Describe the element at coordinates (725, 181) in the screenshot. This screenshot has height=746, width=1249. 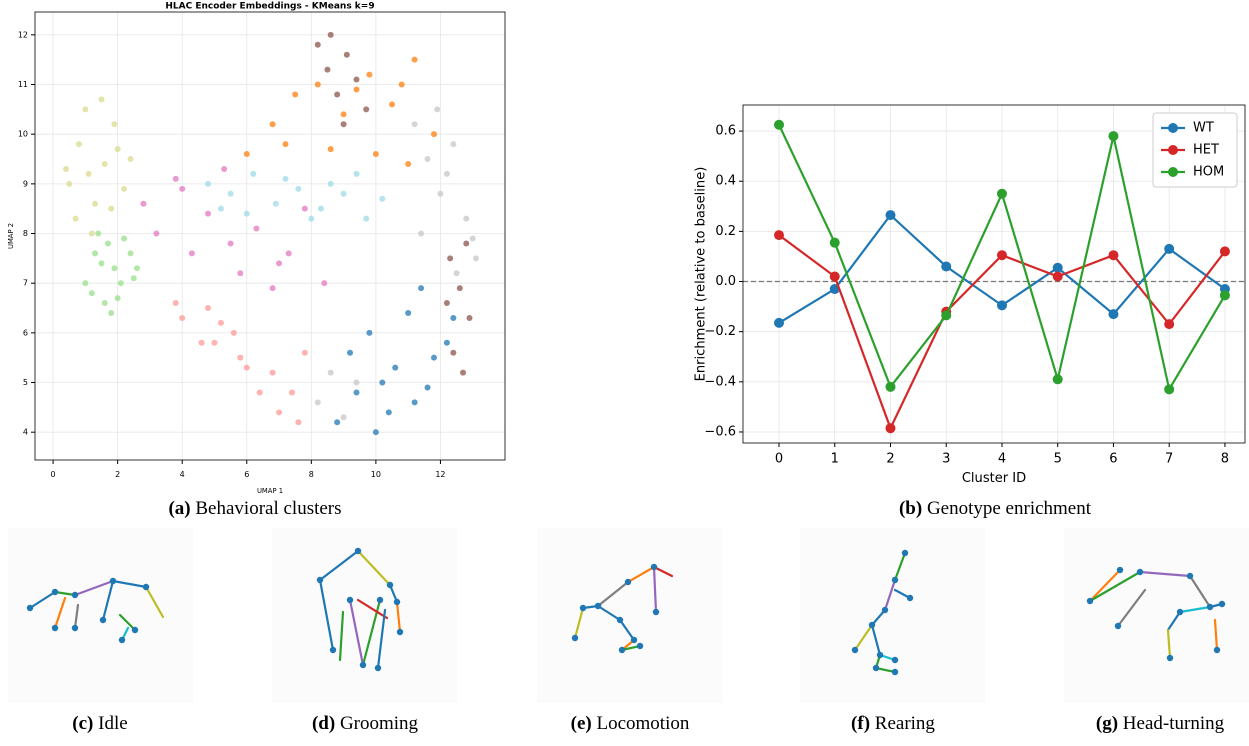
I see `y-tick-label: 0.4` at that location.